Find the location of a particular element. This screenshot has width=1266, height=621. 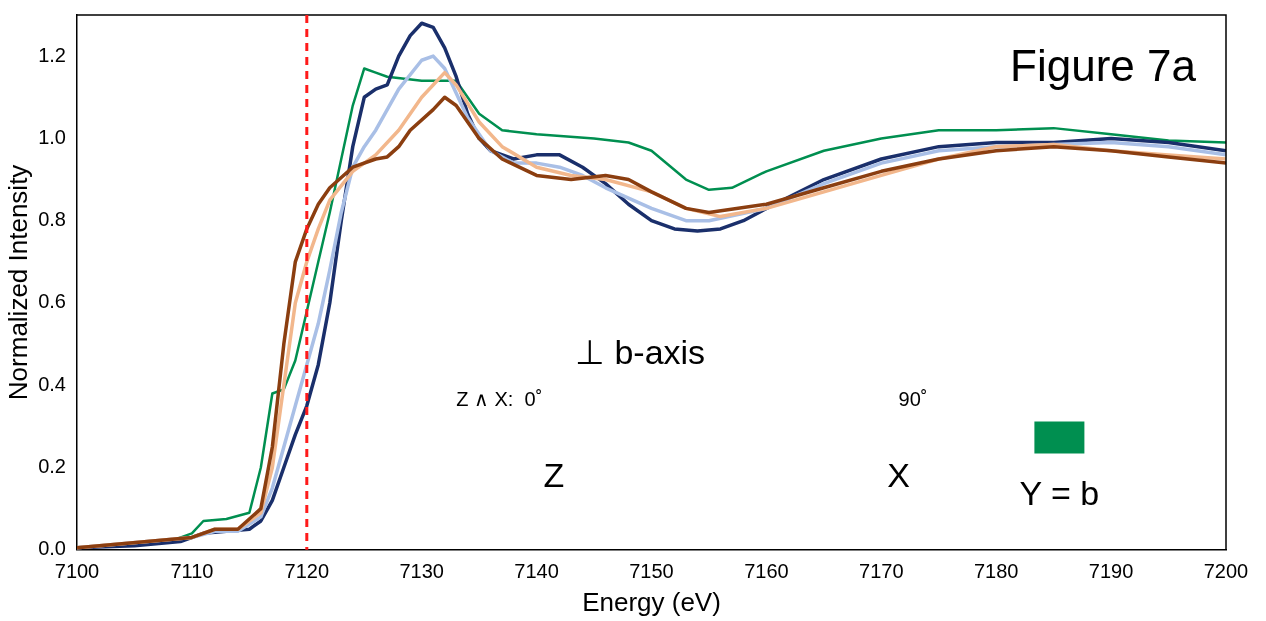

x-tick-label: 7200 is located at coordinates (1226, 571).